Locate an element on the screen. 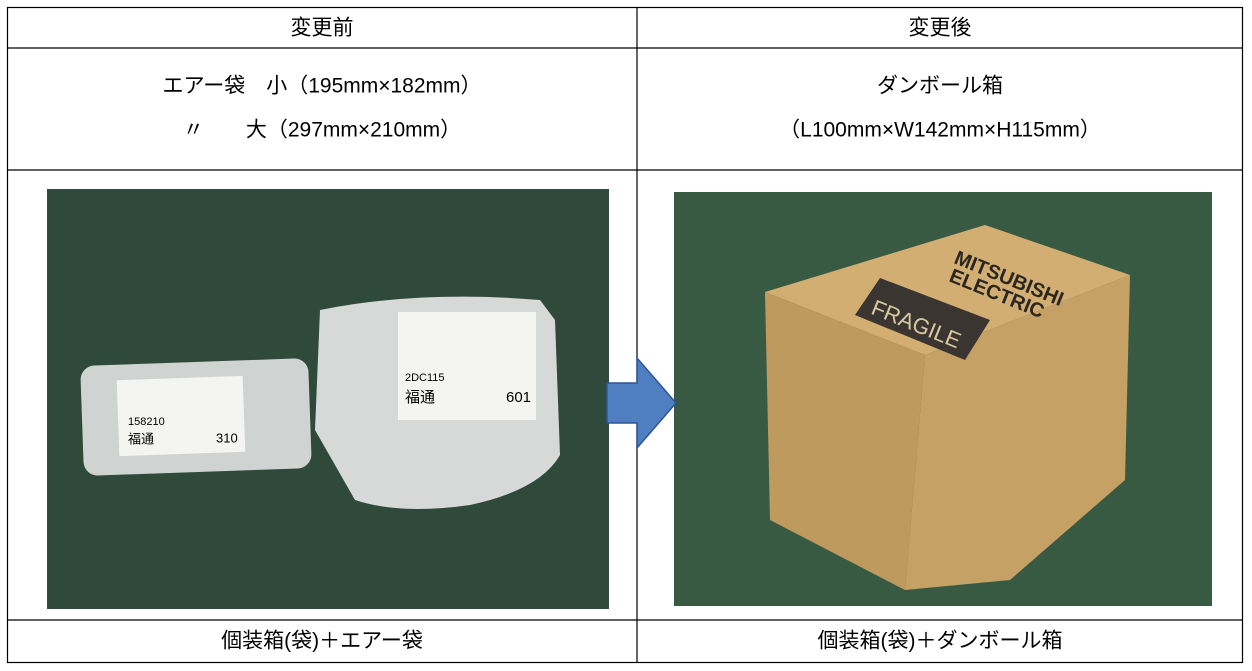 This screenshot has height=671, width=1252. header-cell: 変更後 is located at coordinates (940, 28).